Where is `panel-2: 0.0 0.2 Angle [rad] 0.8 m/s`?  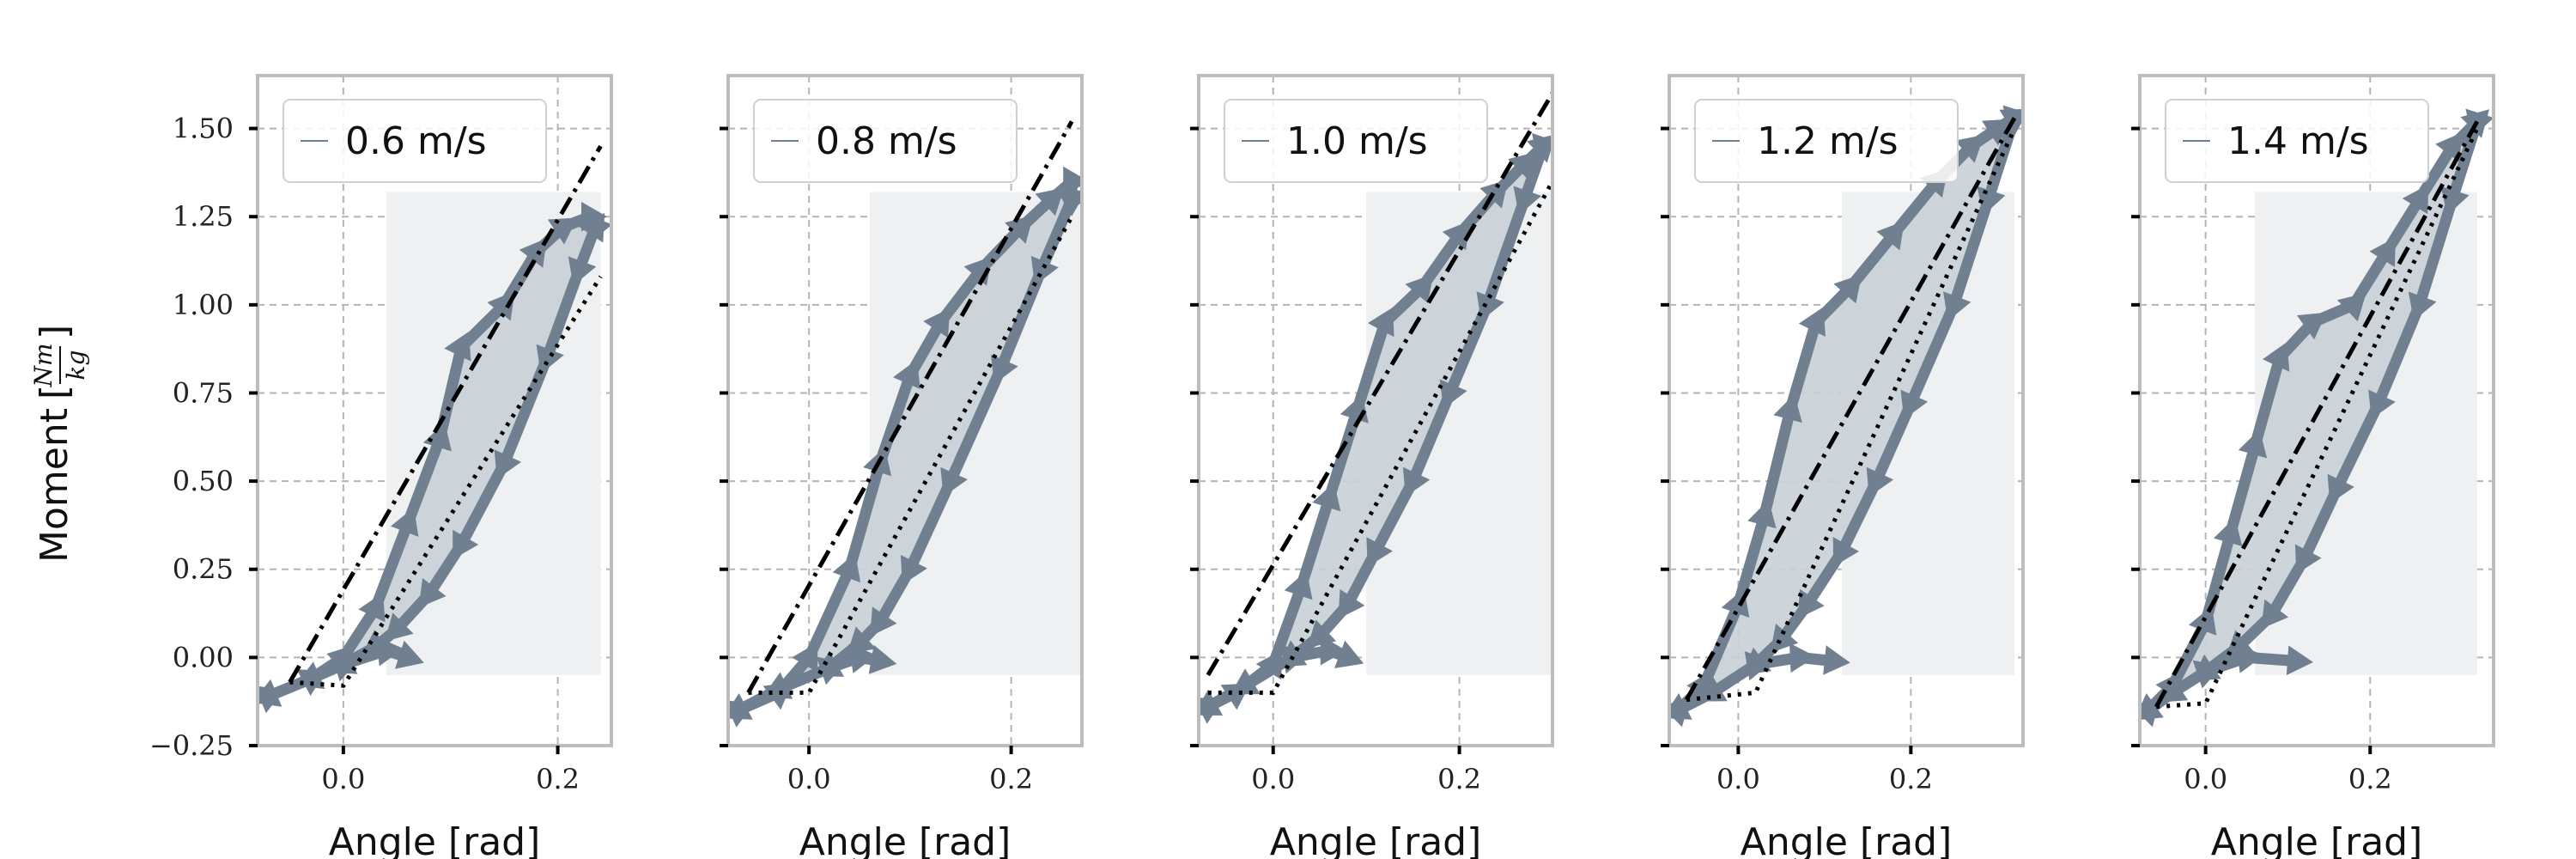 panel-2: 0.0 0.2 Angle [rad] 0.8 m/s is located at coordinates (902, 467).